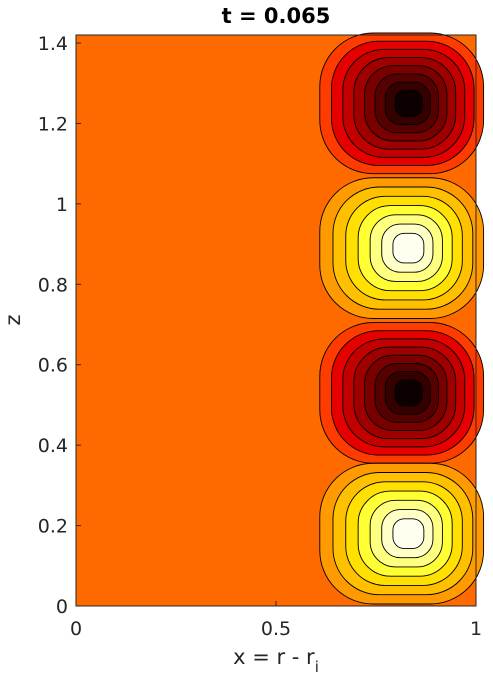 Image resolution: width=493 pixels, height=681 pixels. Describe the element at coordinates (53, 285) in the screenshot. I see `y-tick-label: 0.8` at that location.